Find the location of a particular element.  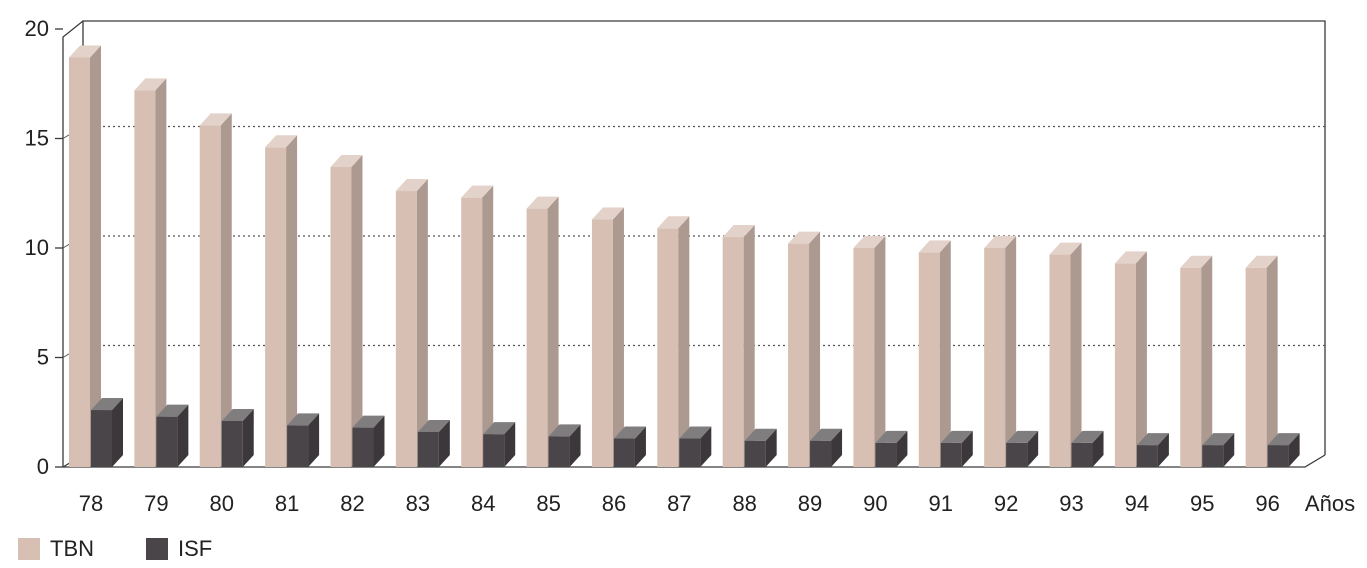

bar-isf-79-top is located at coordinates (172, 410).